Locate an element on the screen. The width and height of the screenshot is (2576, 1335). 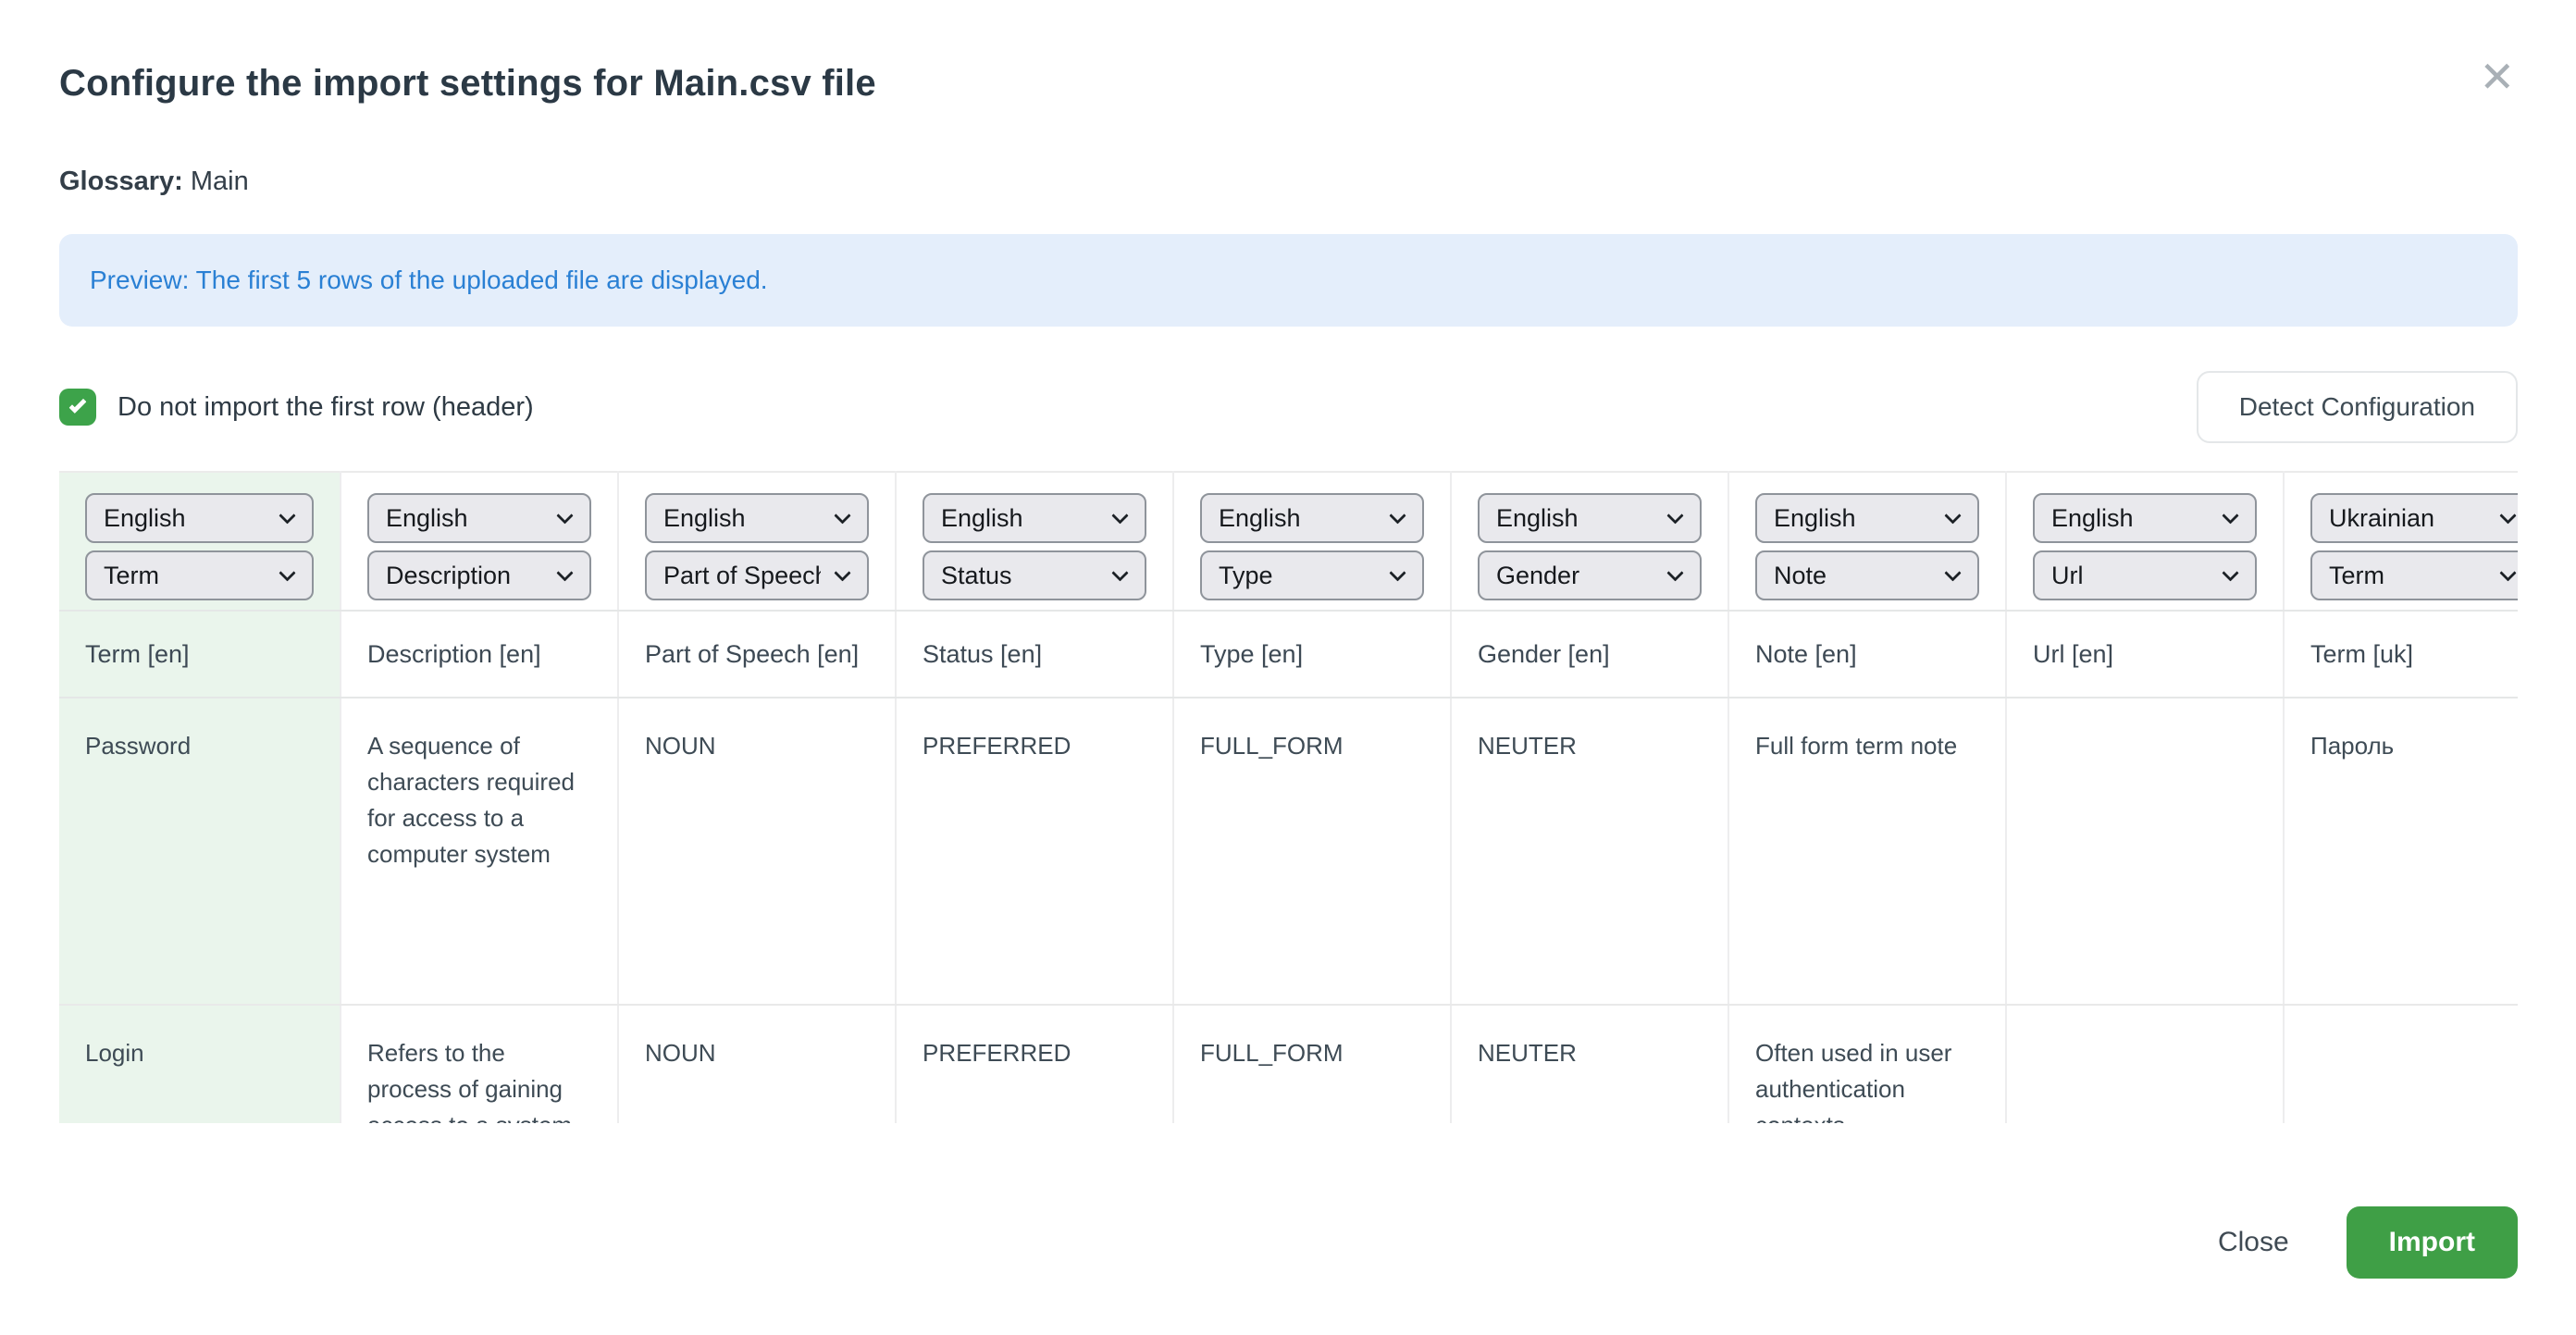
language-select-col-6: English is located at coordinates (1590, 518).